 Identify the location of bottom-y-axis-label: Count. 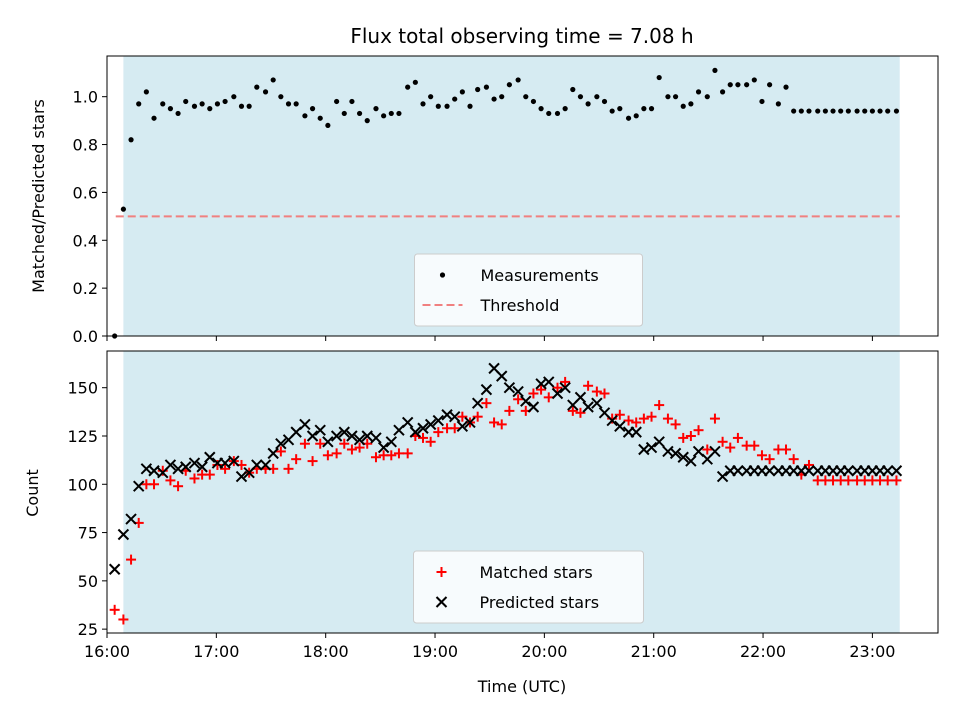
(32, 493).